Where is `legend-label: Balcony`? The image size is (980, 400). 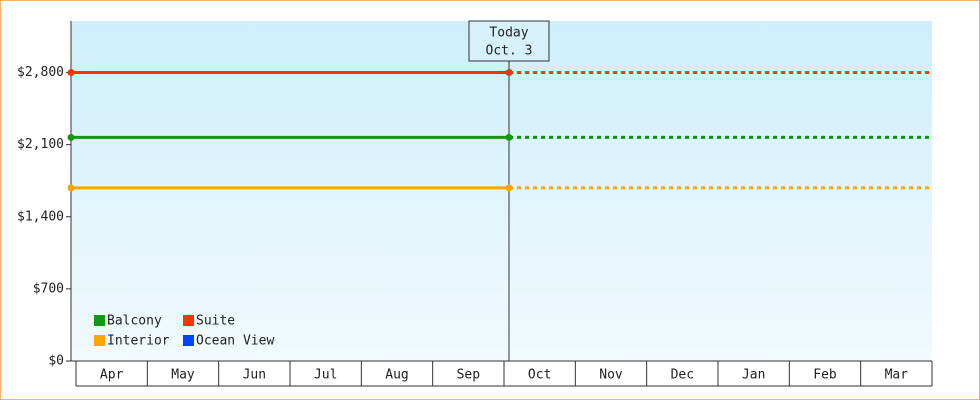
legend-label: Balcony is located at coordinates (134, 321).